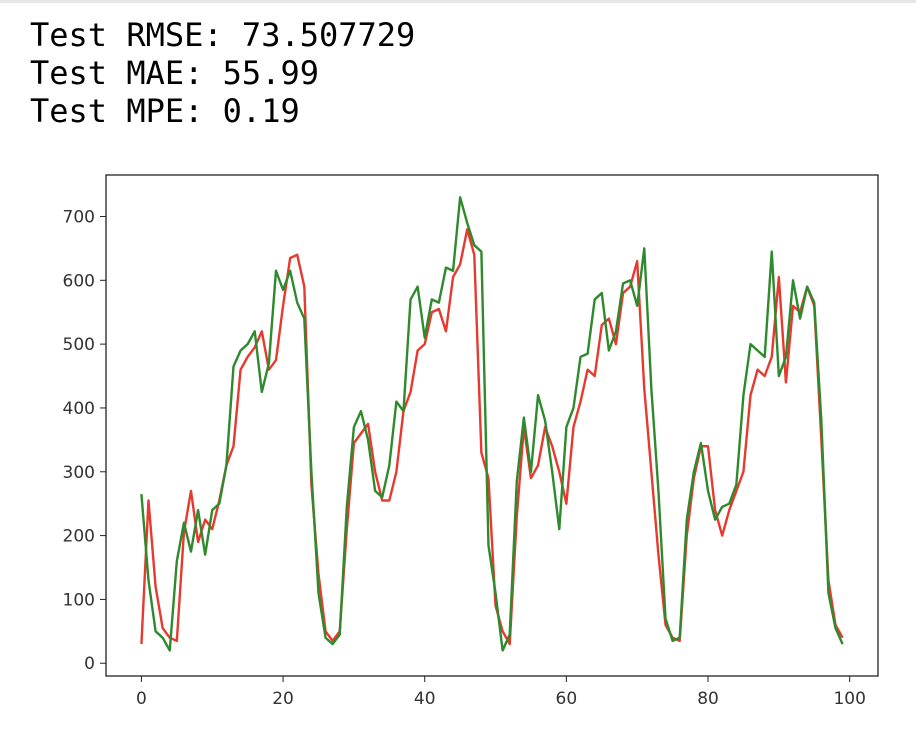  I want to click on metric-mpe: Test MPE: 0.19, so click(165, 111).